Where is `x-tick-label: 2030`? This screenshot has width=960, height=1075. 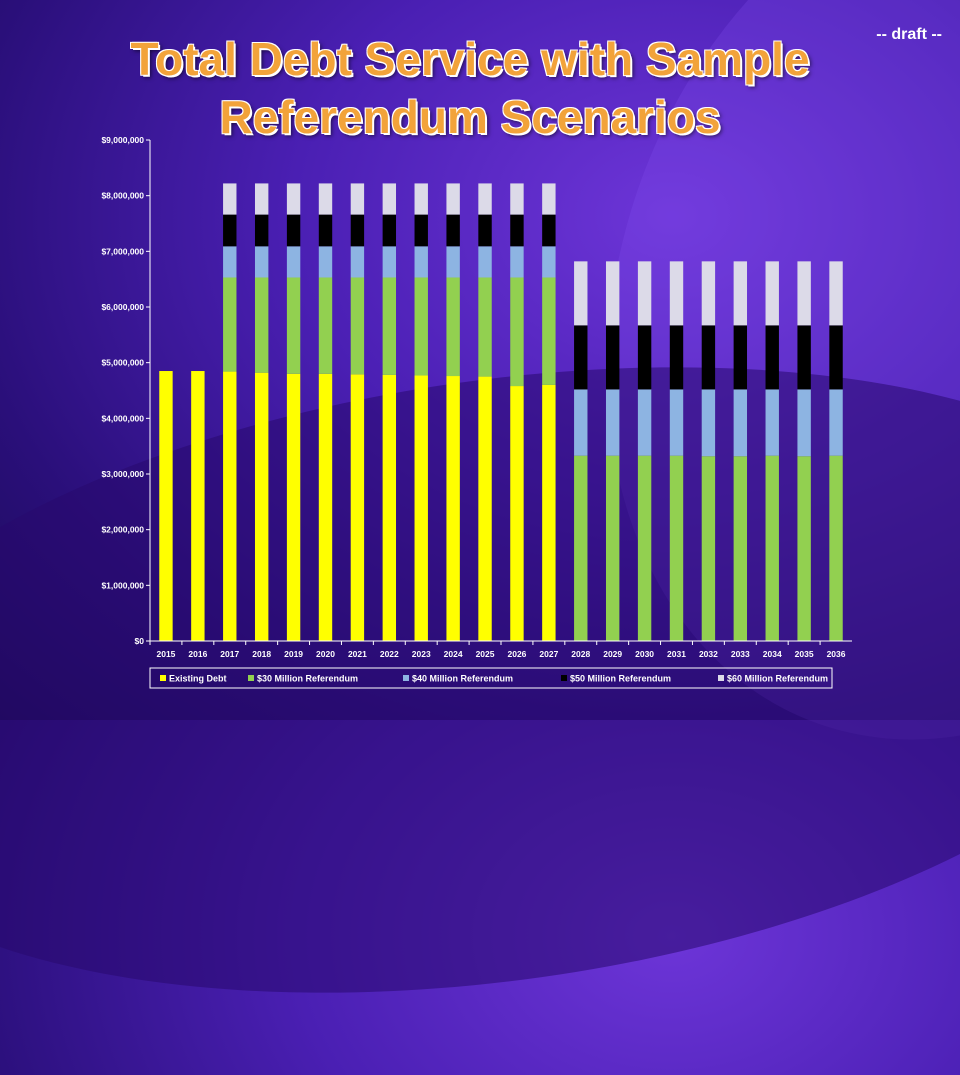 x-tick-label: 2030 is located at coordinates (644, 654).